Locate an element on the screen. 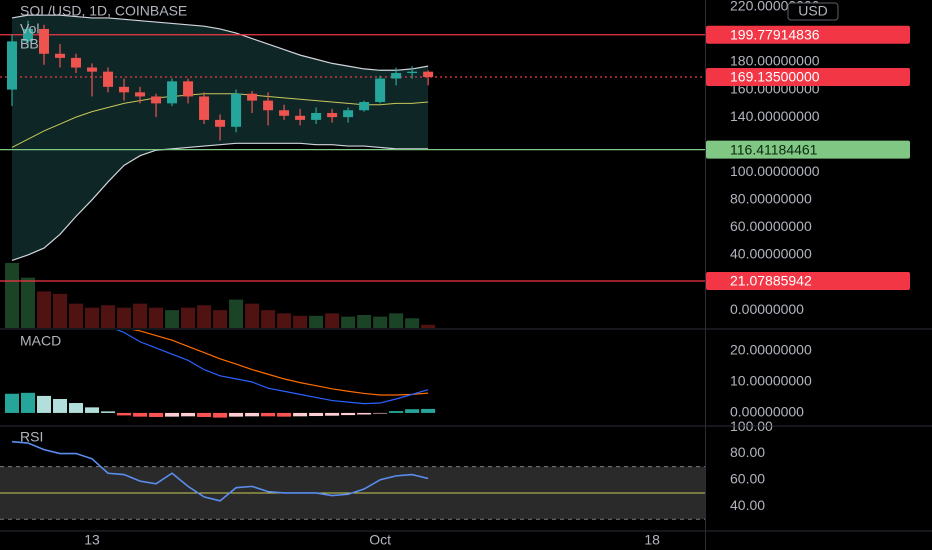 The width and height of the screenshot is (932, 550). price-label: 21.07885942 is located at coordinates (771, 281).